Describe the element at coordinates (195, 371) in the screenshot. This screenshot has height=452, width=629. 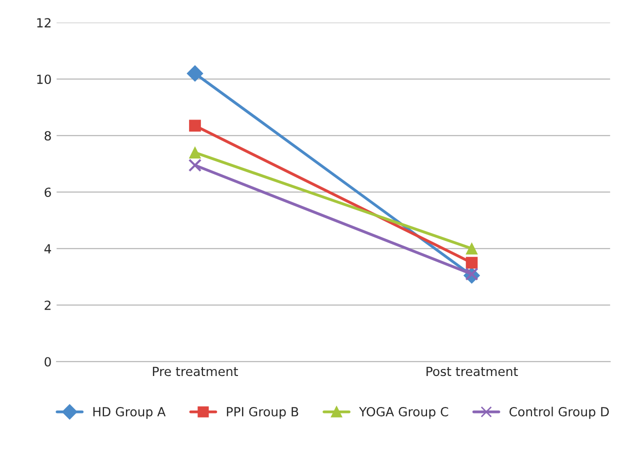
I see `x-tick-label: Pre treatment` at that location.